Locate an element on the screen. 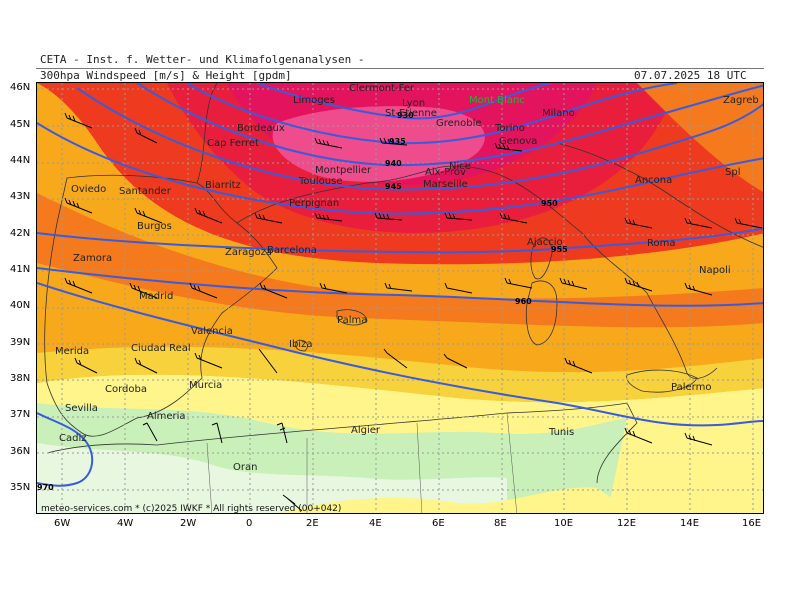  city-label: Madrid is located at coordinates (156, 296).